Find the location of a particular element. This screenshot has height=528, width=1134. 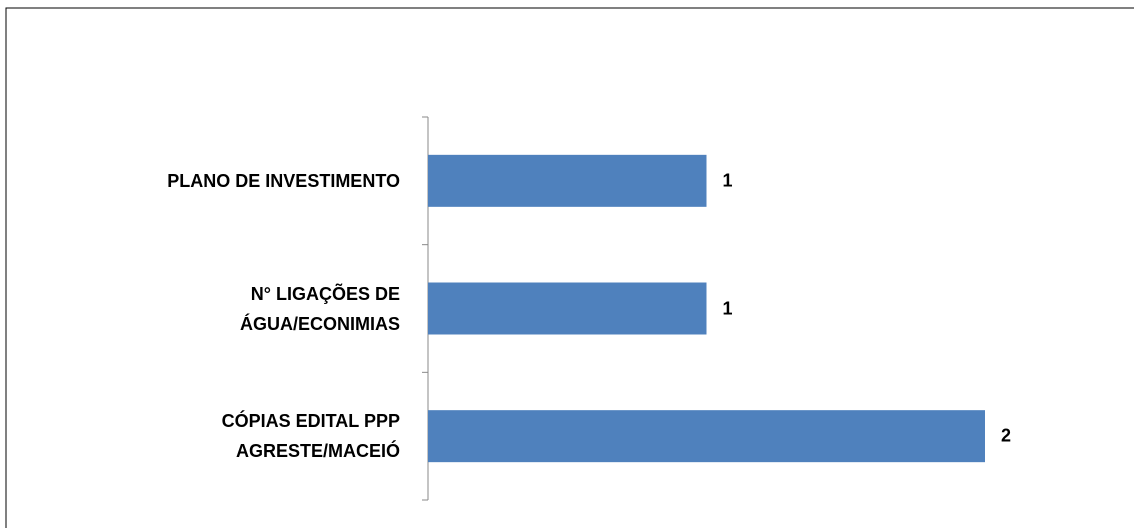

category-label: PLANO DE INVESTIMENTO is located at coordinates (283, 180).